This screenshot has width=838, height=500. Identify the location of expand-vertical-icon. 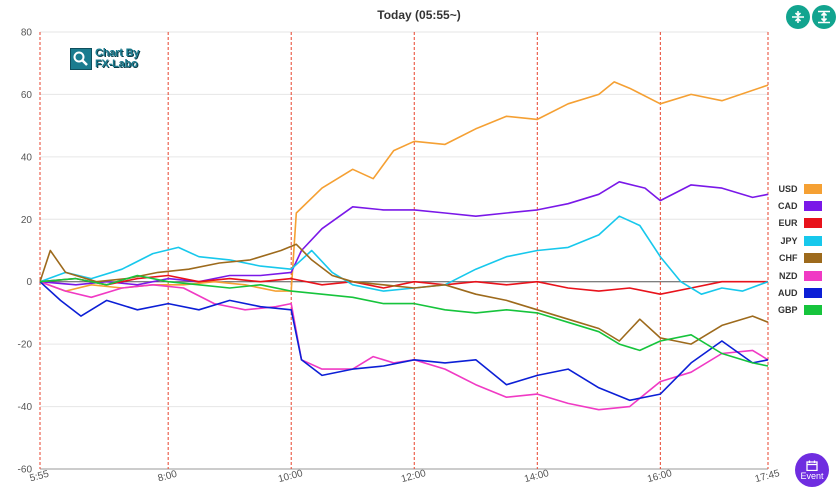
(824, 17).